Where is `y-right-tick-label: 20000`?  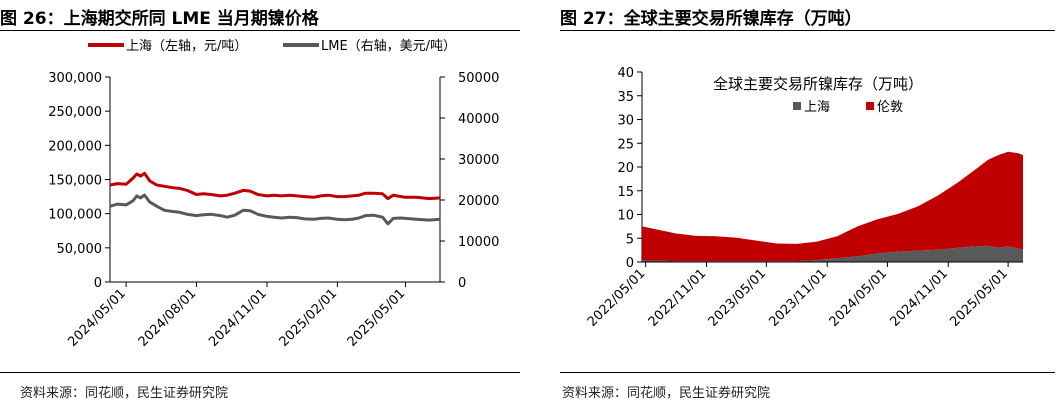
y-right-tick-label: 20000 is located at coordinates (478, 201).